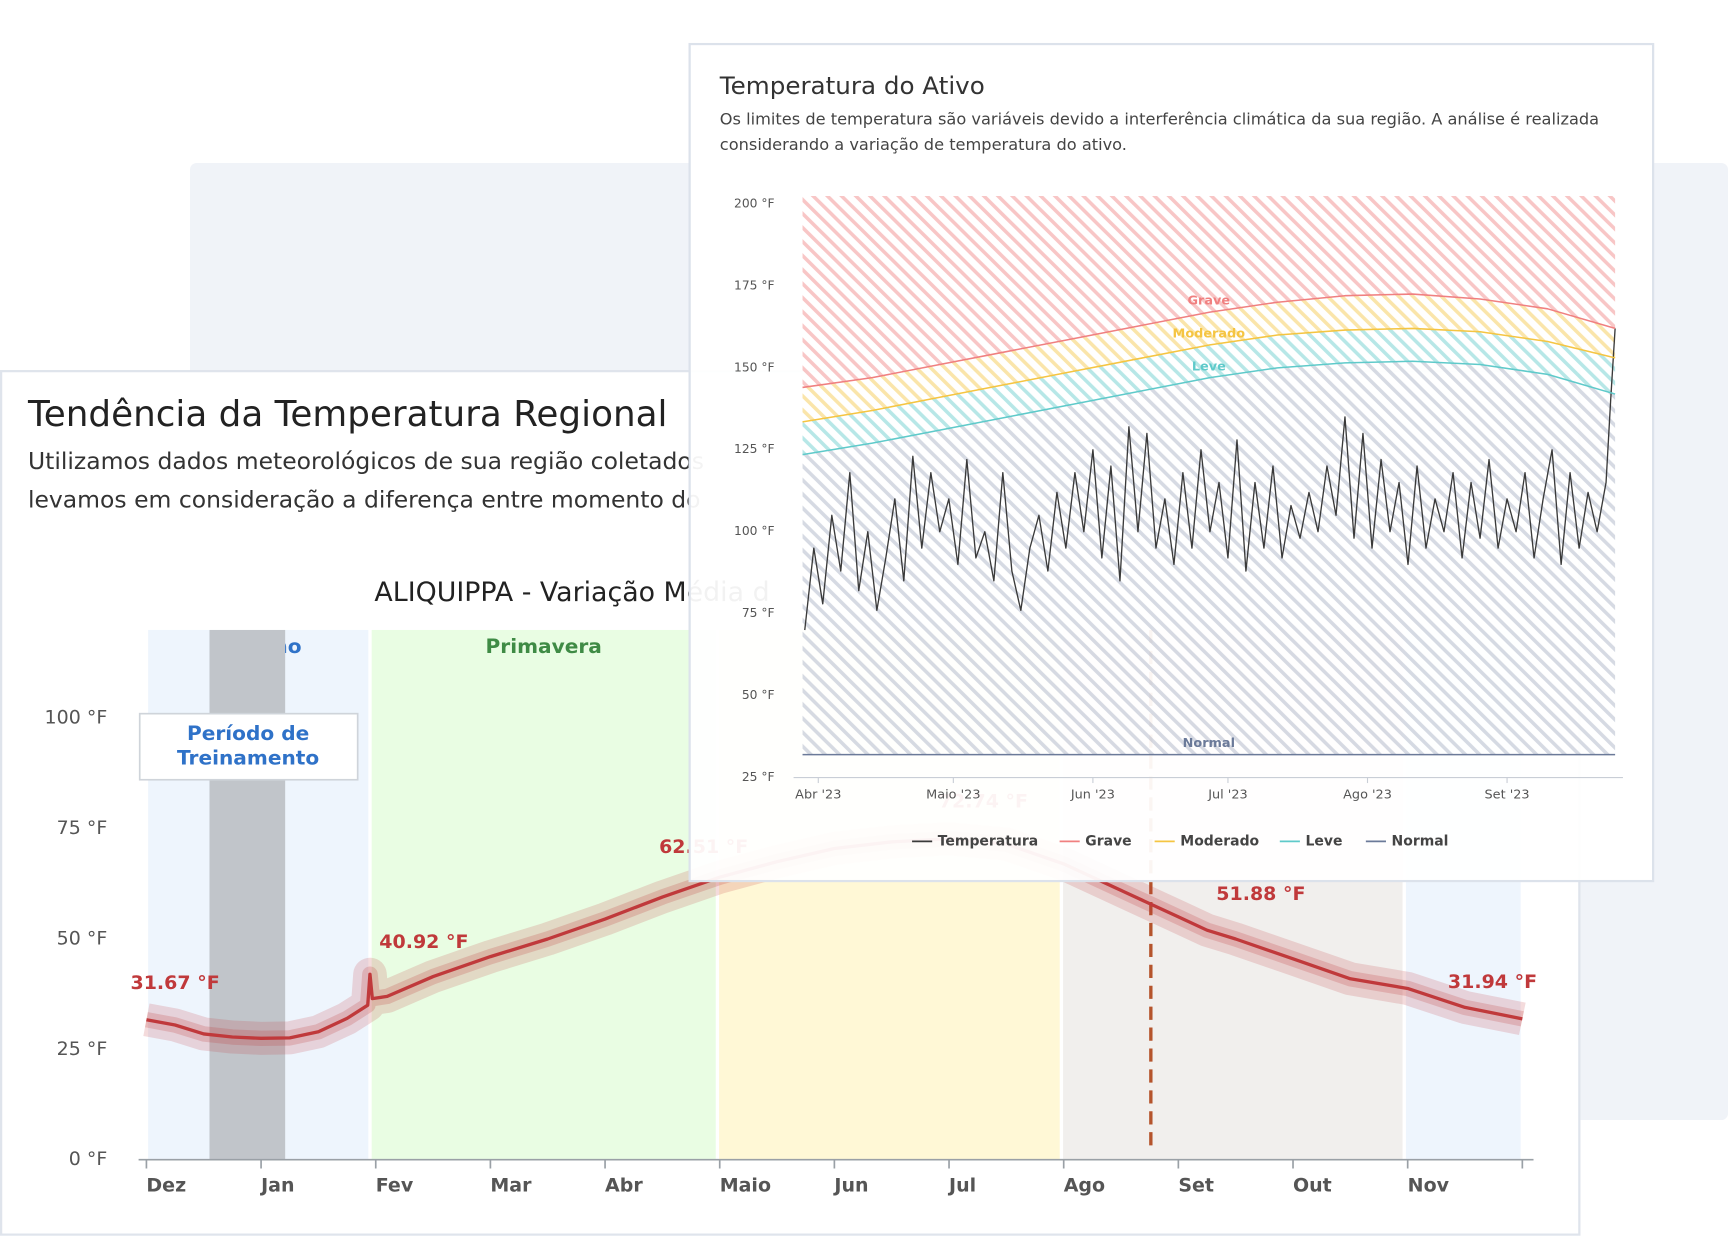 The height and width of the screenshot is (1239, 1728). Describe the element at coordinates (248, 733) in the screenshot. I see `training-label: Período de` at that location.